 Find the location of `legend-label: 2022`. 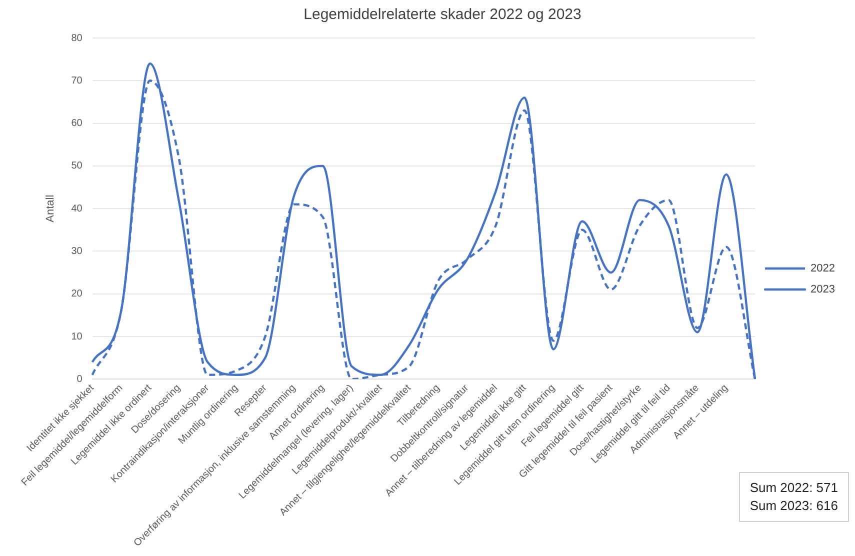

legend-label: 2022 is located at coordinates (823, 268).